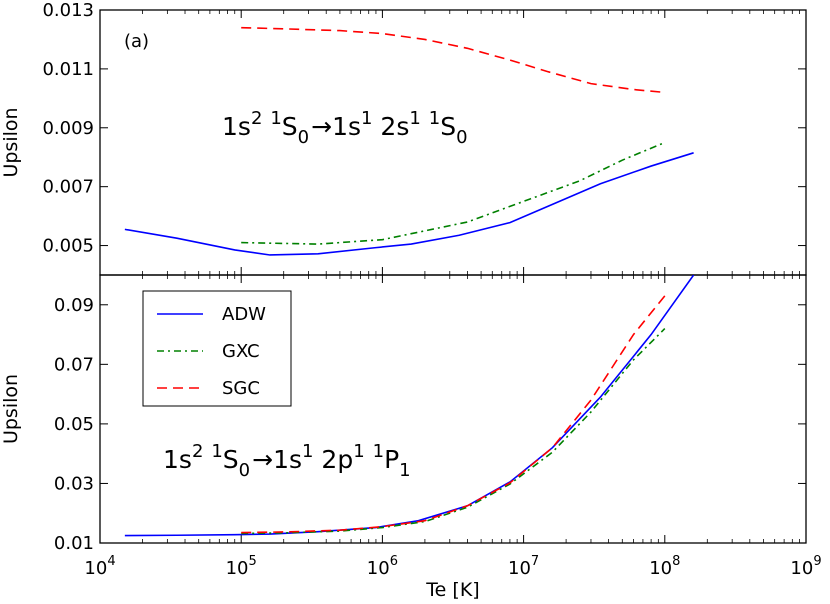 This screenshot has width=830, height=604. What do you see at coordinates (523, 566) in the screenshot?
I see `x-tick-label: 10⁷` at bounding box center [523, 566].